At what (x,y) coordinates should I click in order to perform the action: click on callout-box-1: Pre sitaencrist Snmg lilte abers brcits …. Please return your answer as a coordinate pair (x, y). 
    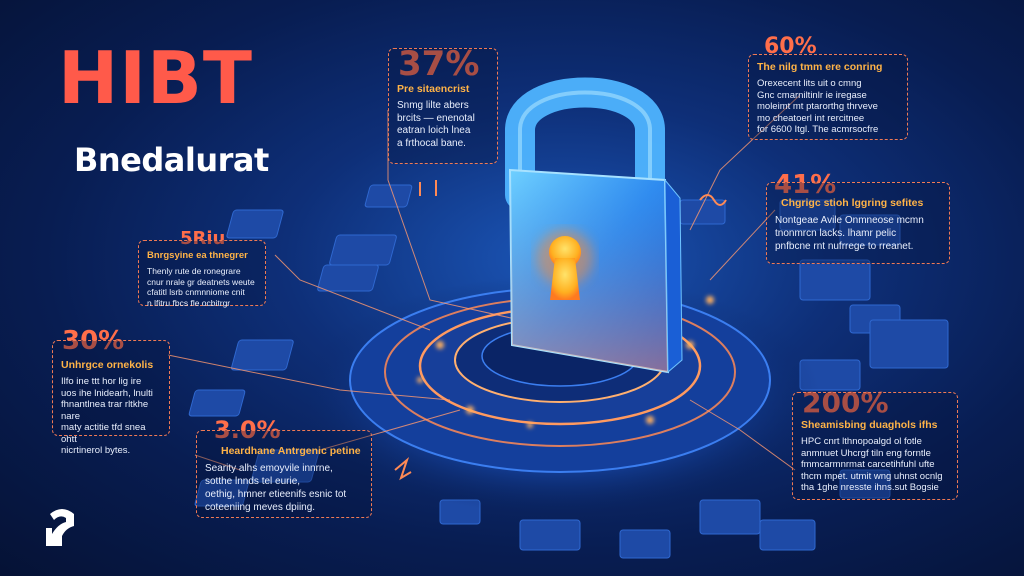
    Looking at the image, I should click on (443, 106).